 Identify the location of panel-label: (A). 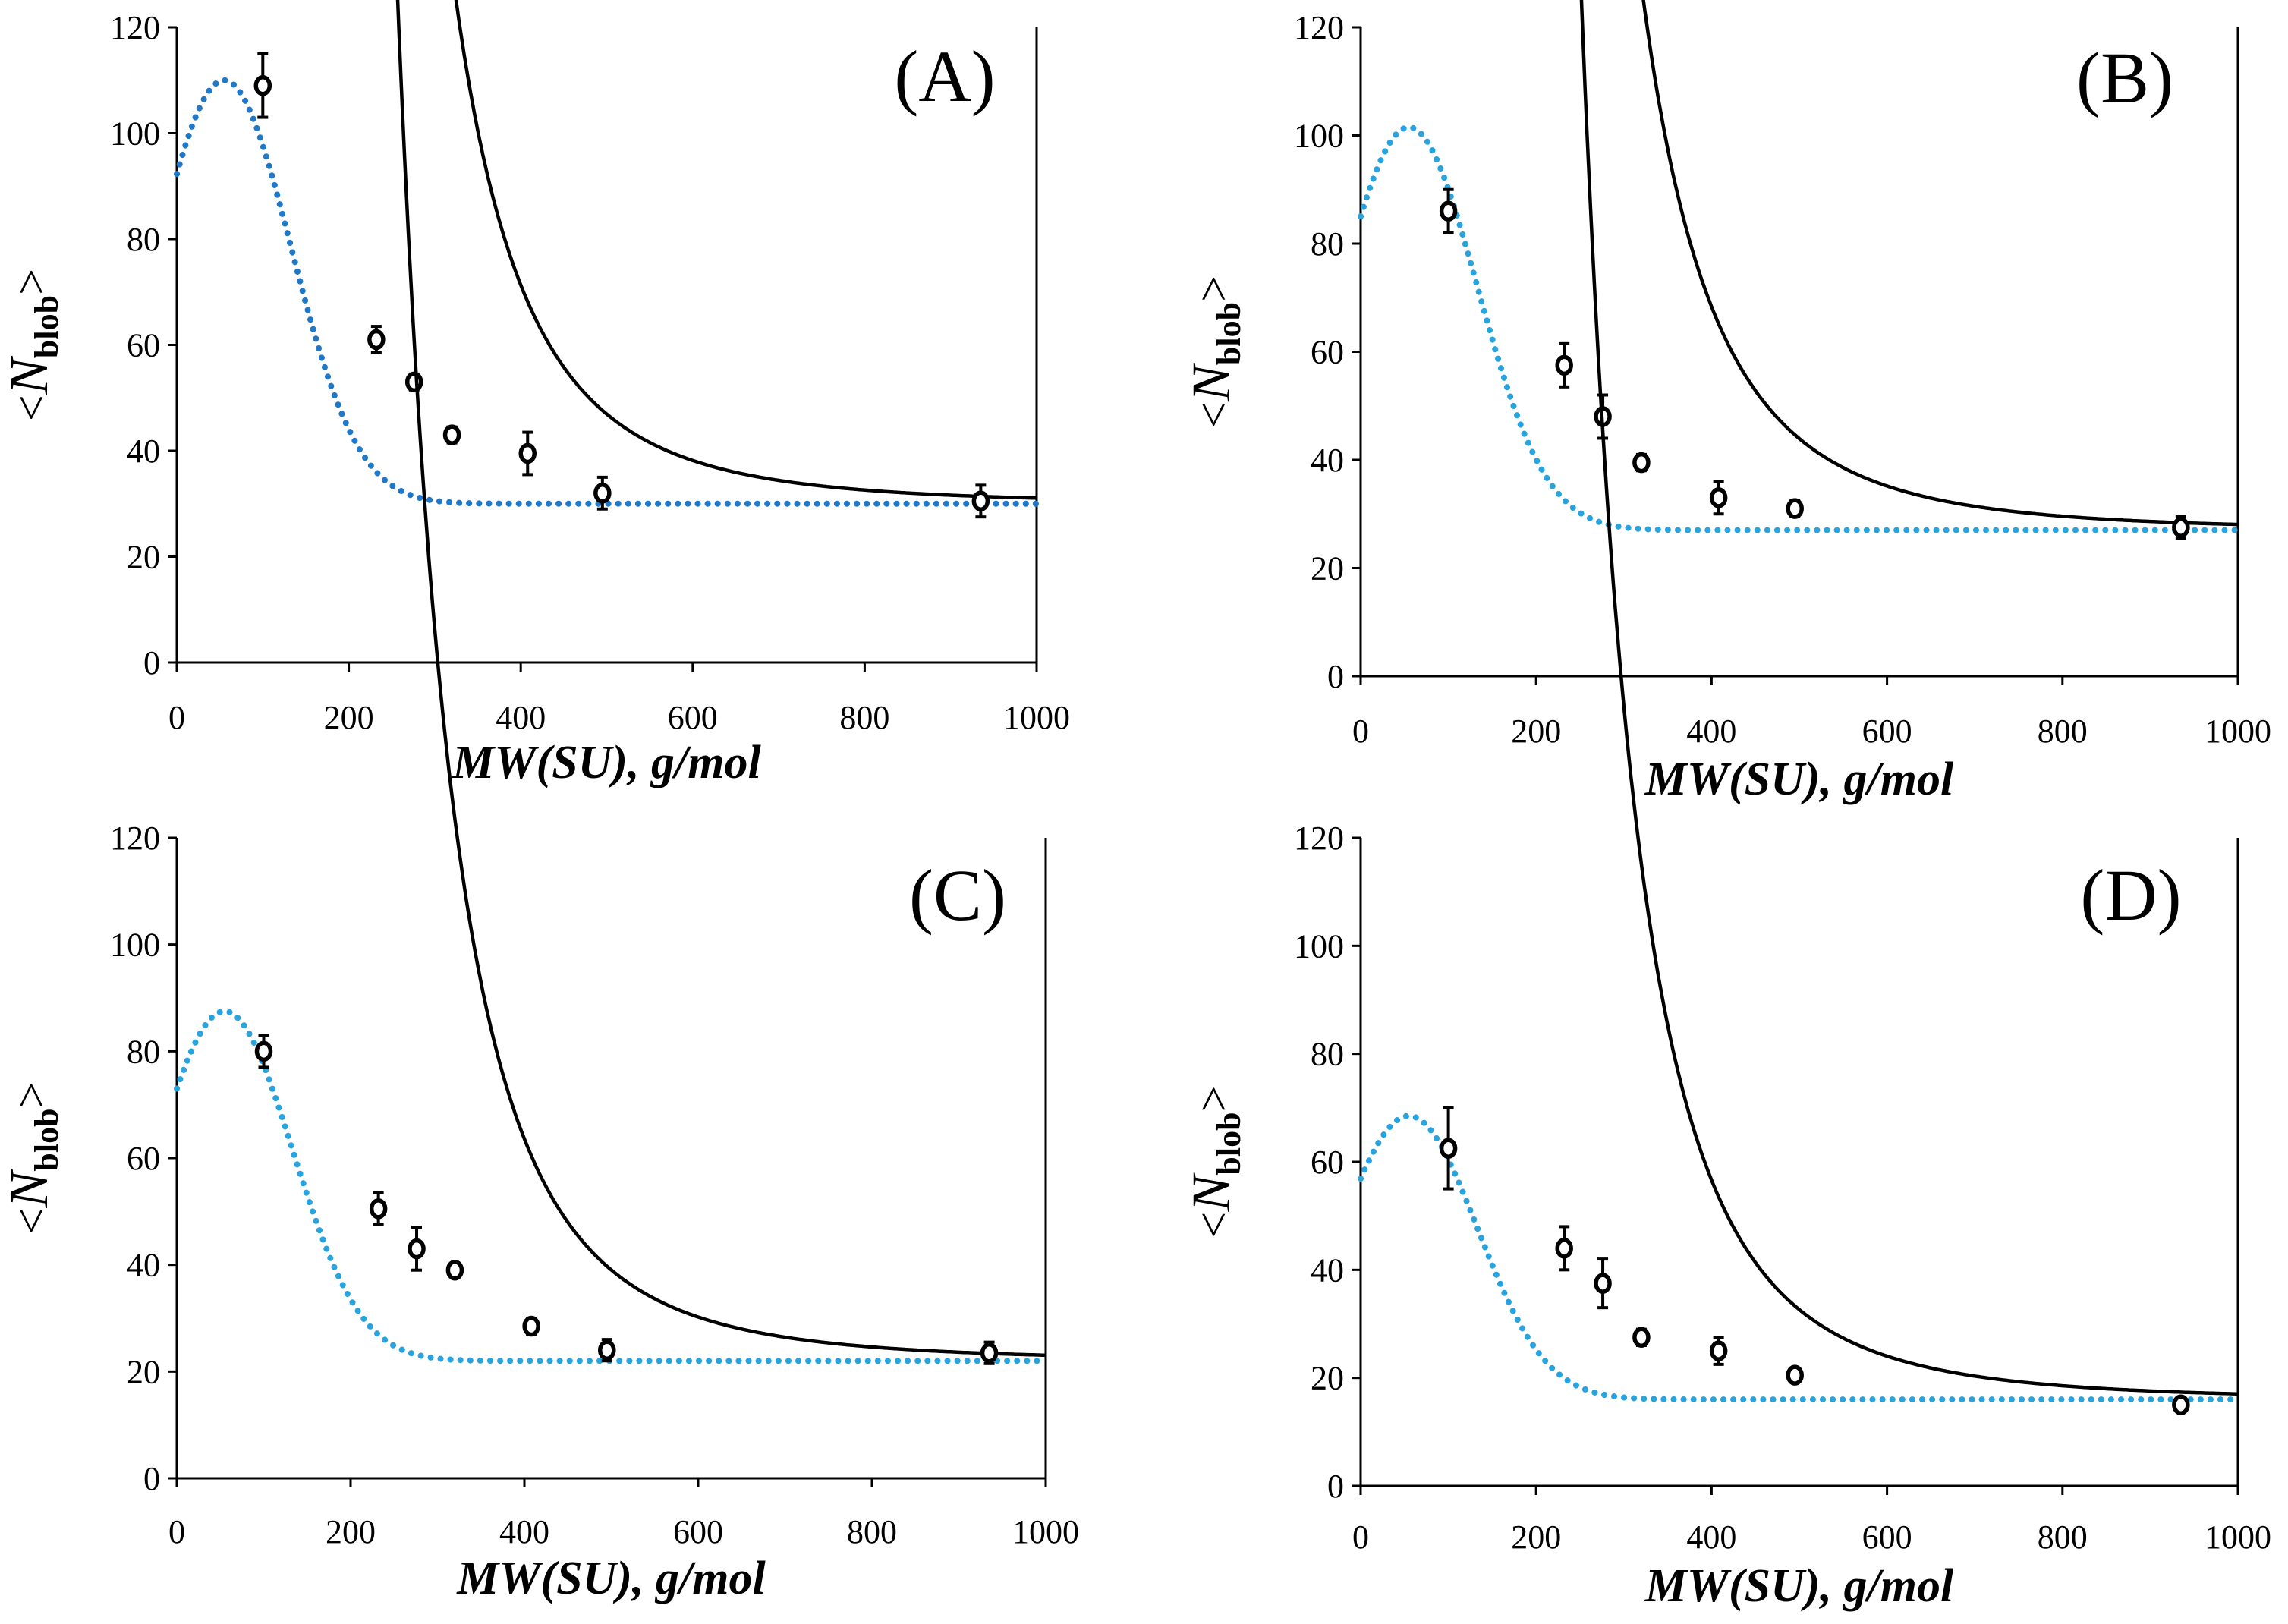
(944, 76).